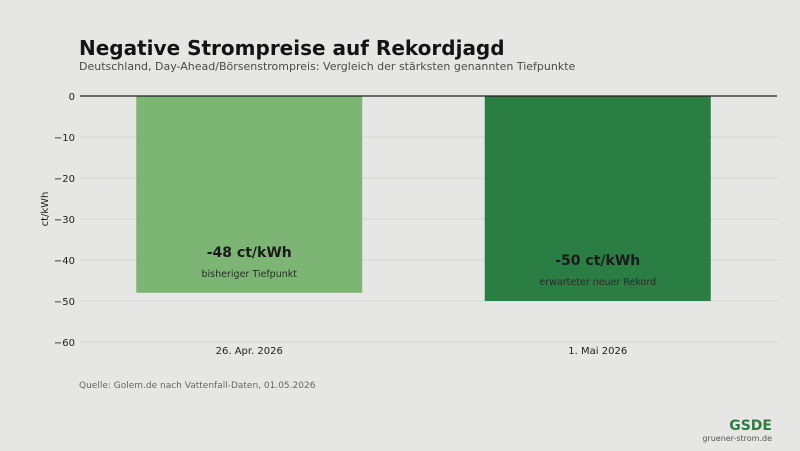  Describe the element at coordinates (750, 426) in the screenshot. I see `brand-logo: GSDE` at that location.